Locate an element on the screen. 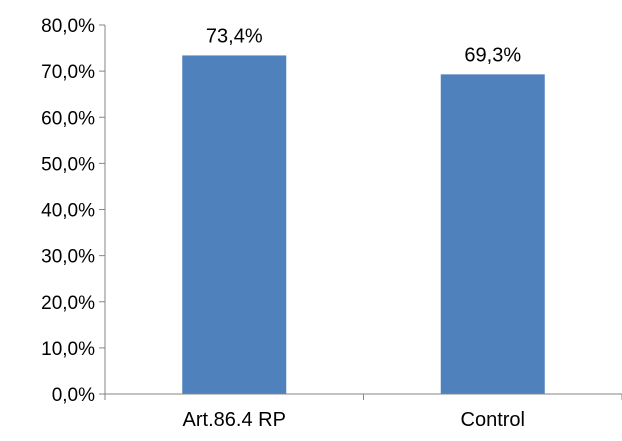 Image resolution: width=622 pixels, height=441 pixels. data-labels: 73,4% 69,3% is located at coordinates (363, 45).